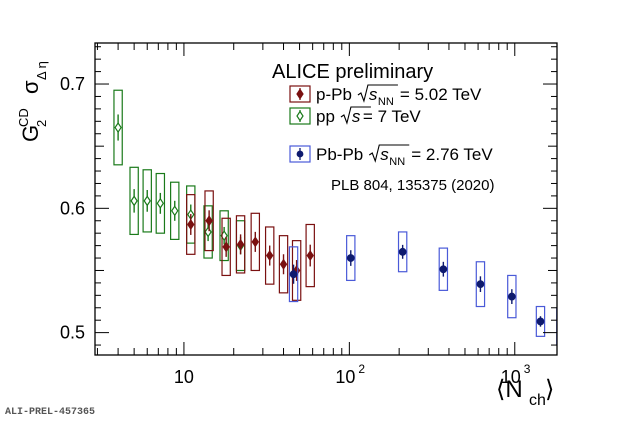  I want to click on y-axis-title: G CD 2 σ Δ η, so click(32, 101).